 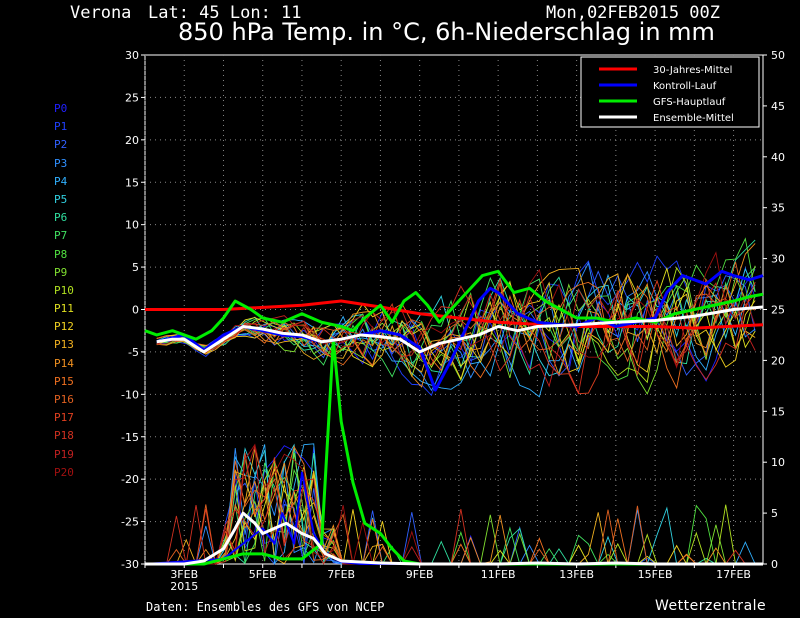 What do you see at coordinates (130, 394) in the screenshot?
I see `y-left-tick-label: -10` at bounding box center [130, 394].